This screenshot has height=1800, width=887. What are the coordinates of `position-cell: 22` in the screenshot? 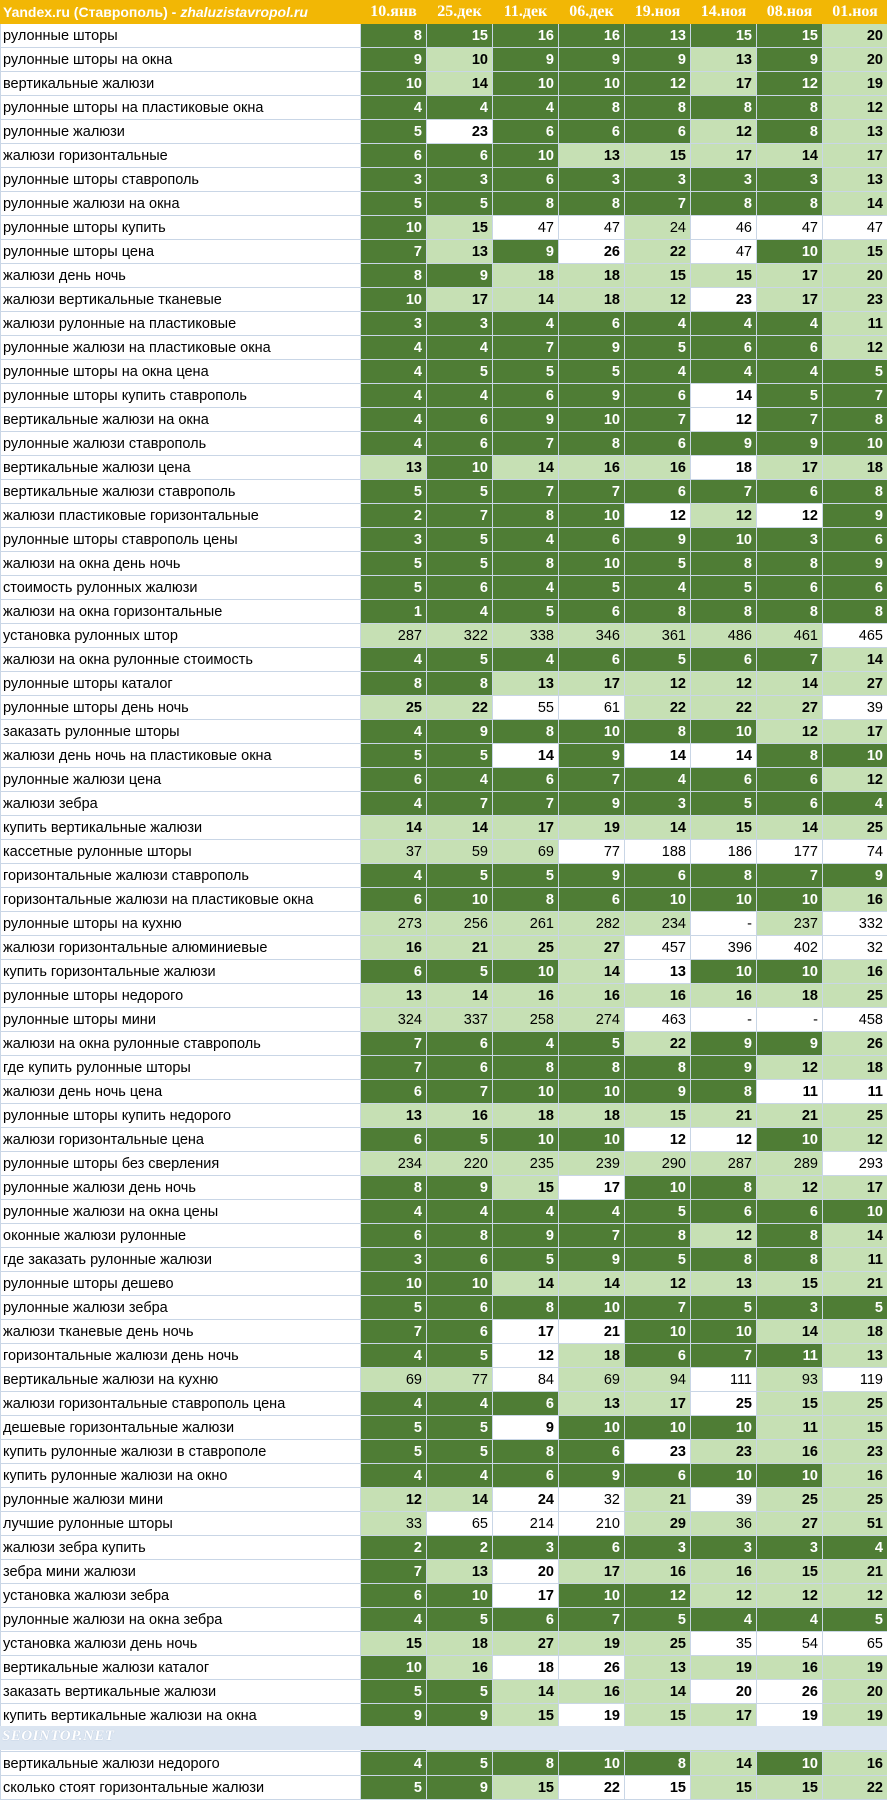 It's located at (658, 708).